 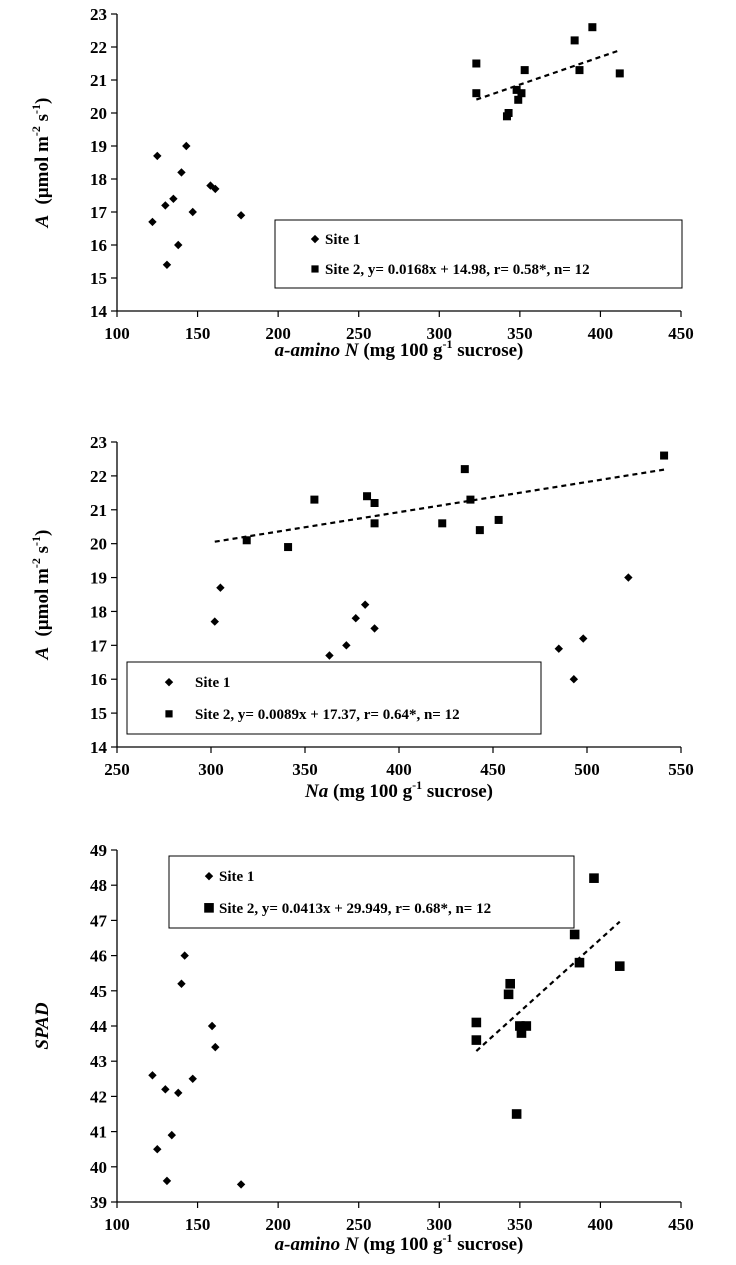 I want to click on y-tick-label: 20, so click(x=98, y=113).